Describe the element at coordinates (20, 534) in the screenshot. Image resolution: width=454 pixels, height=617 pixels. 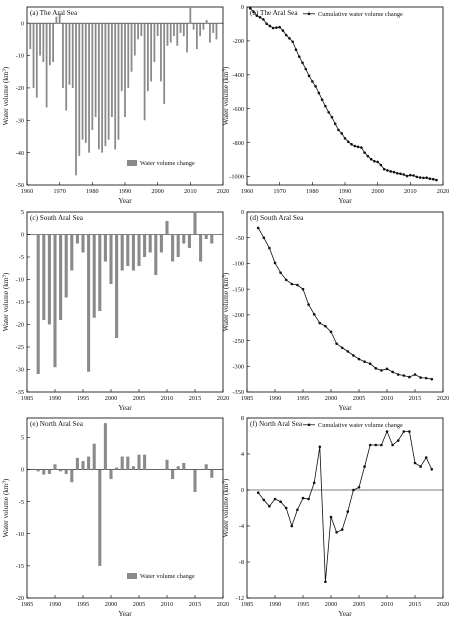
I see `y-tick-label: -10` at that location.